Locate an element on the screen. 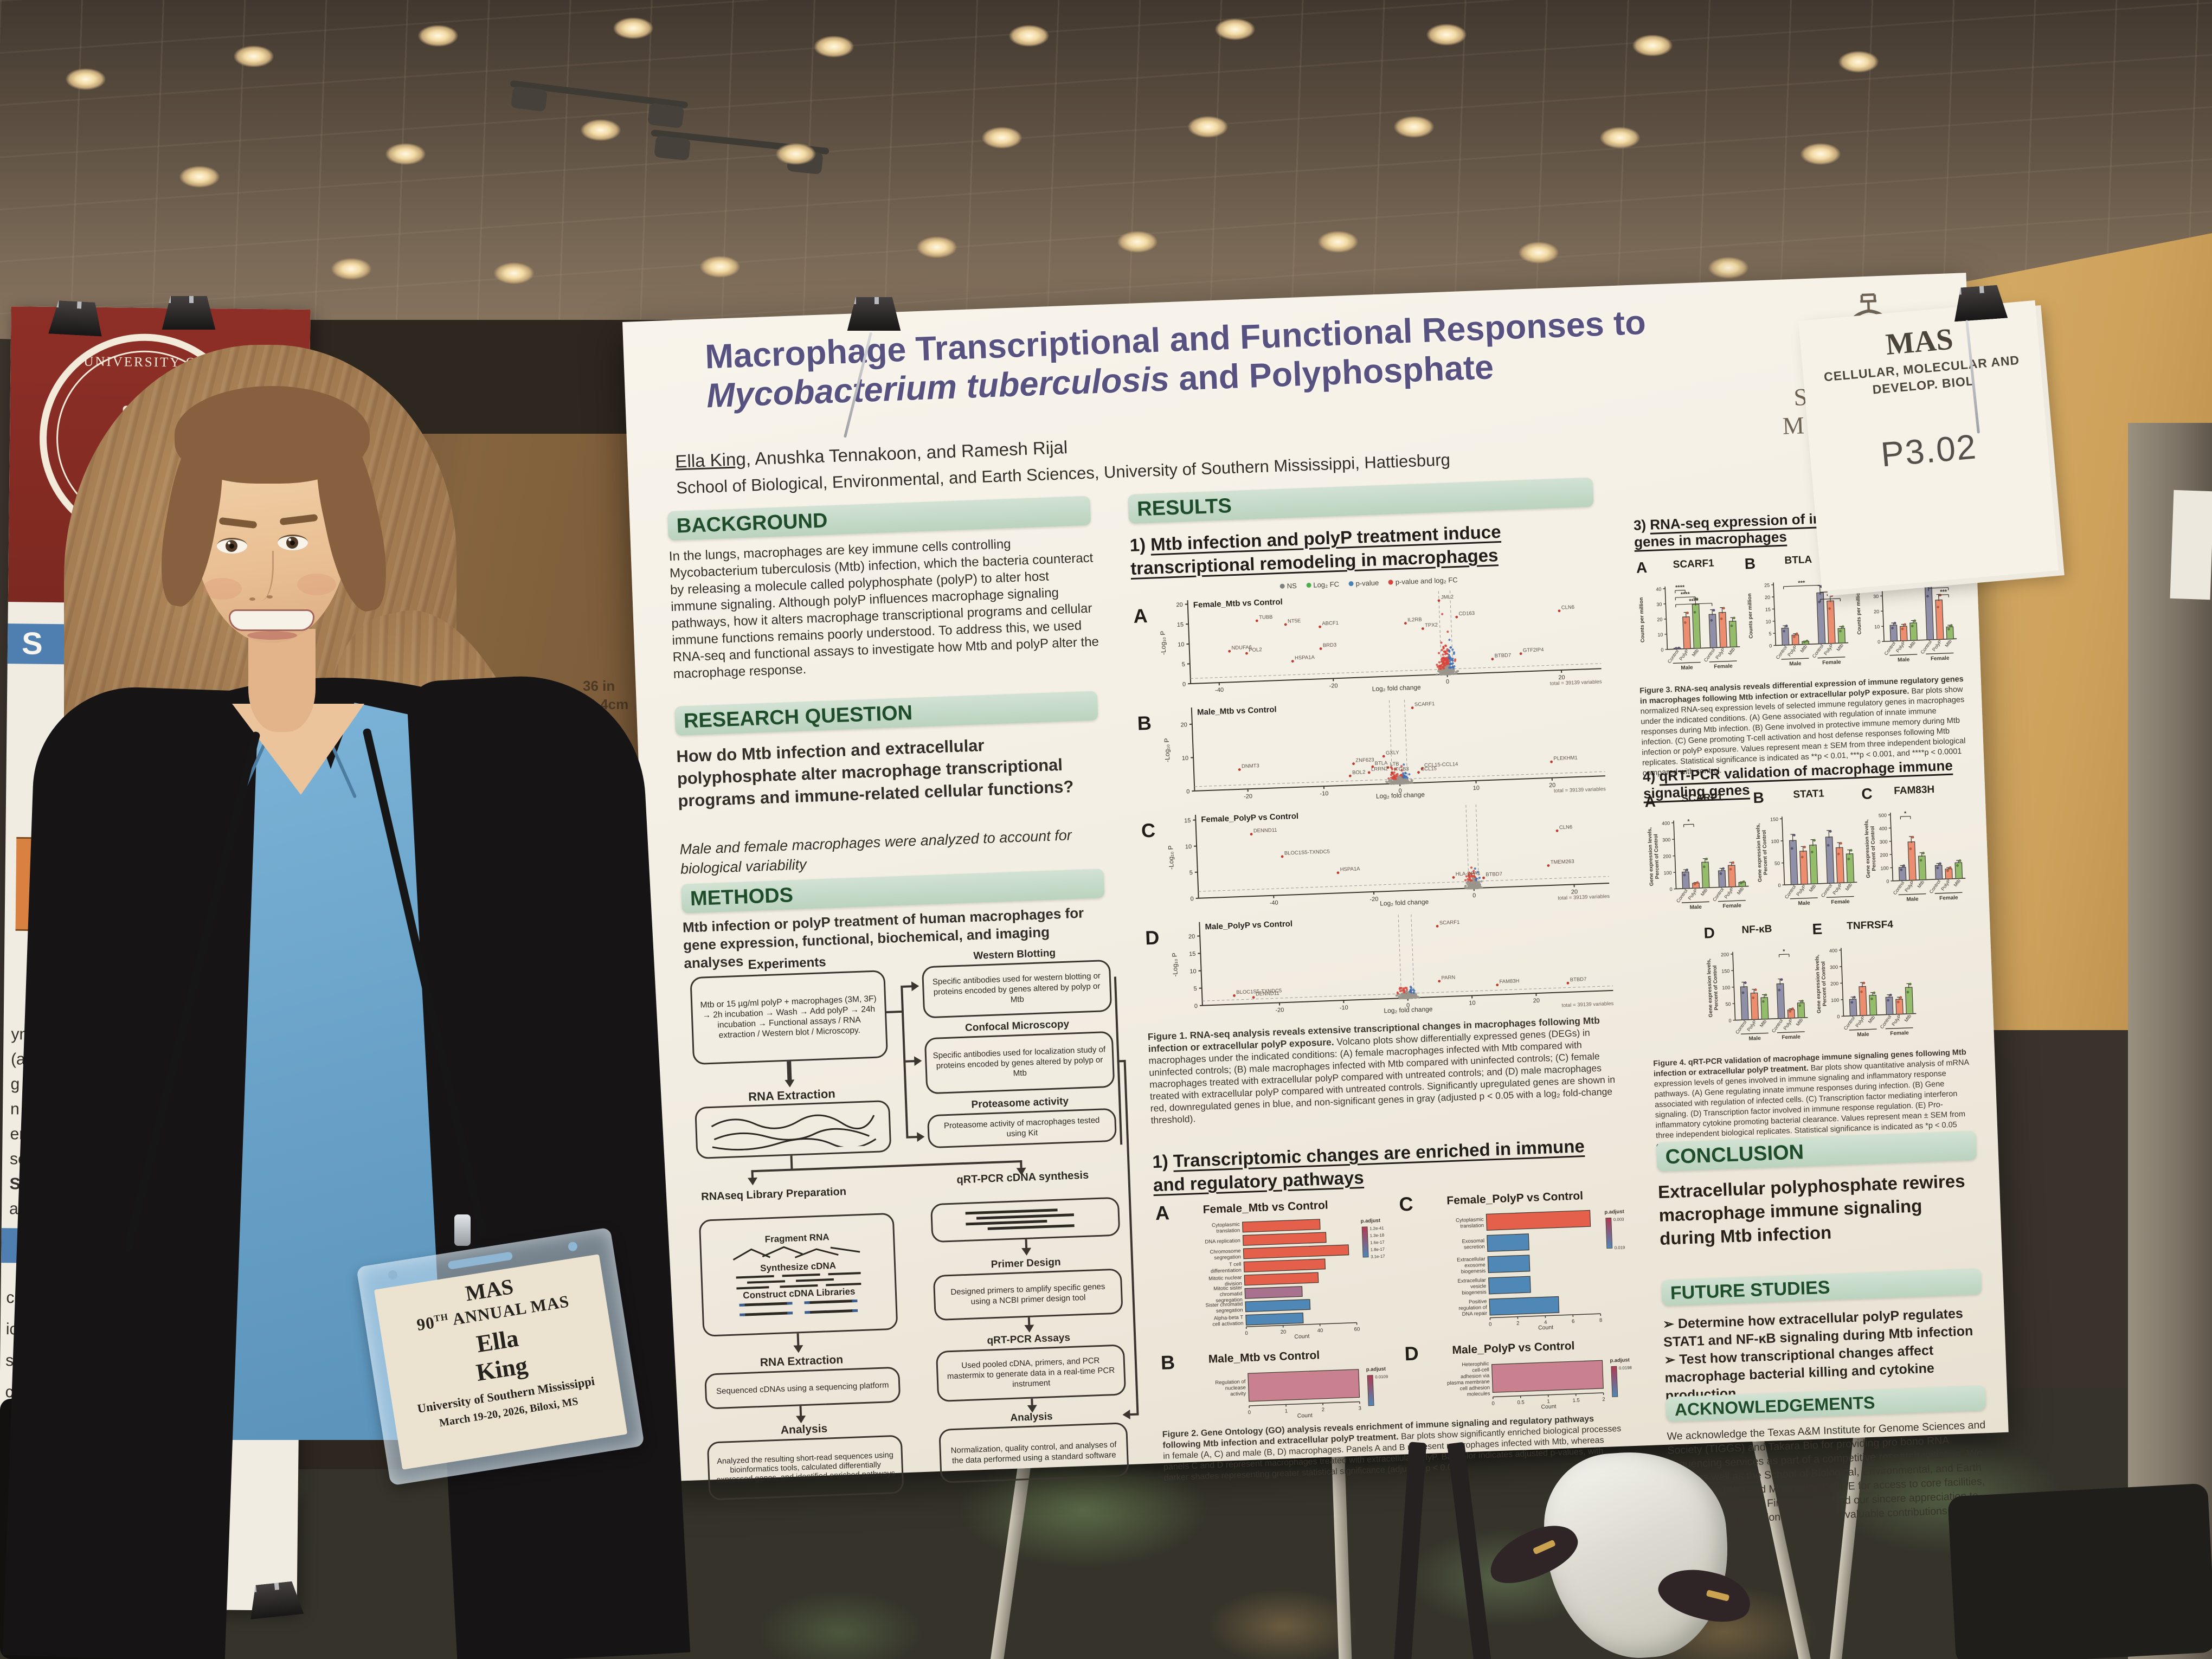 This screenshot has width=2212, height=1659. svg-text: 1.8e-17 is located at coordinates (1377, 1249).